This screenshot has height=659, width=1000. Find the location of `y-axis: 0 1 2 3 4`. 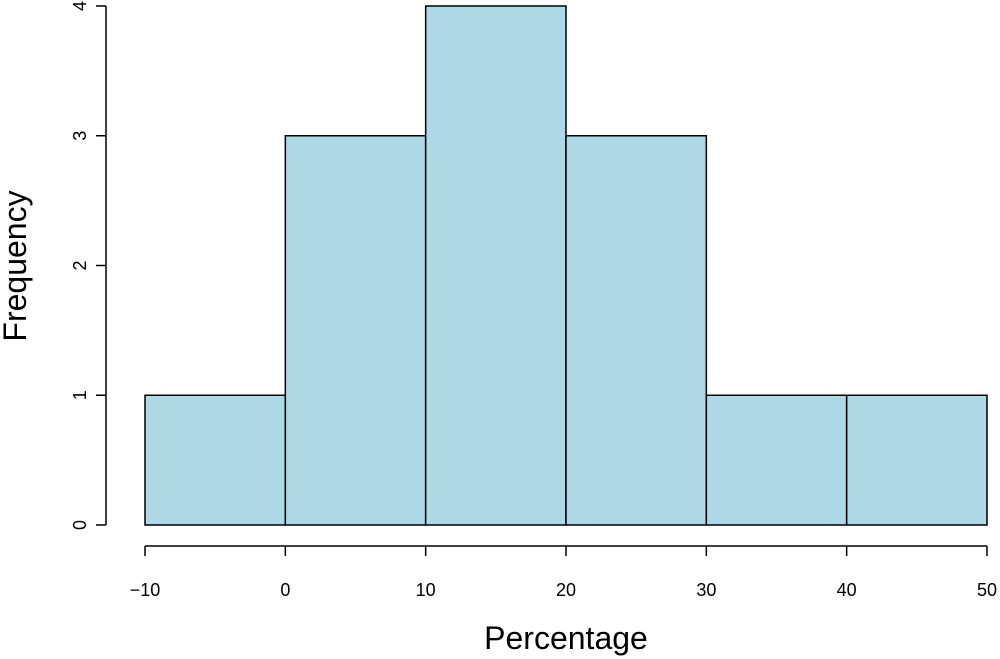

y-axis: 0 1 2 3 4 is located at coordinates (88, 265).